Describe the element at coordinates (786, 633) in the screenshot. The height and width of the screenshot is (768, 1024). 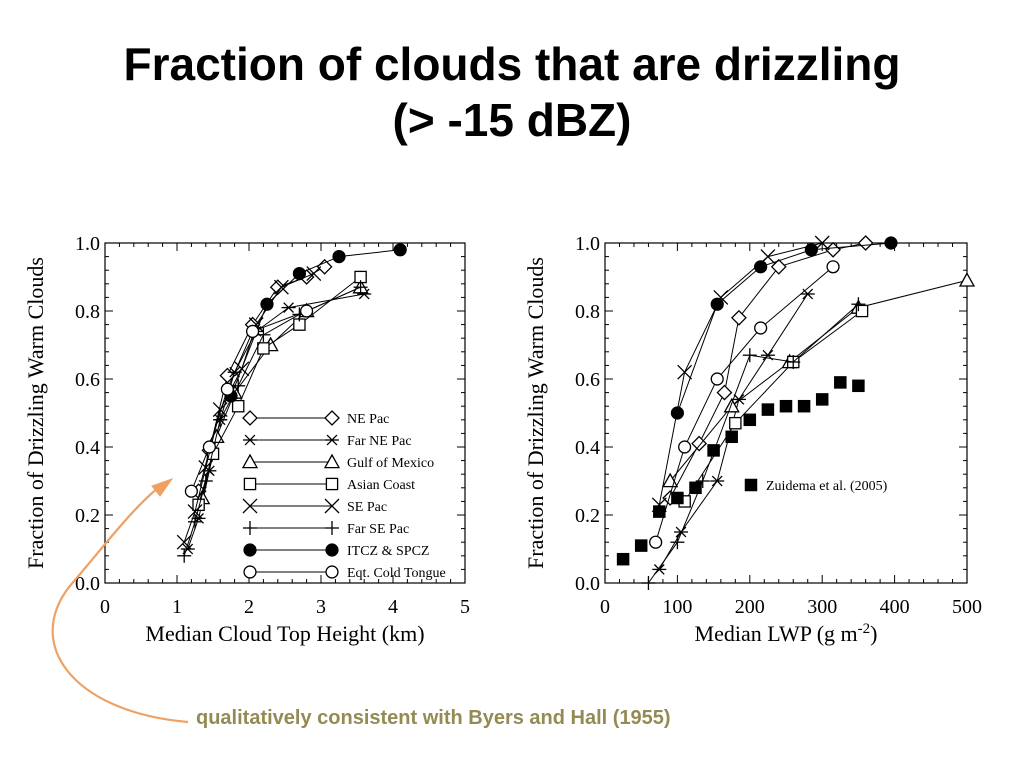
I see `x-axis-label: Median LWP (g m-2)` at that location.